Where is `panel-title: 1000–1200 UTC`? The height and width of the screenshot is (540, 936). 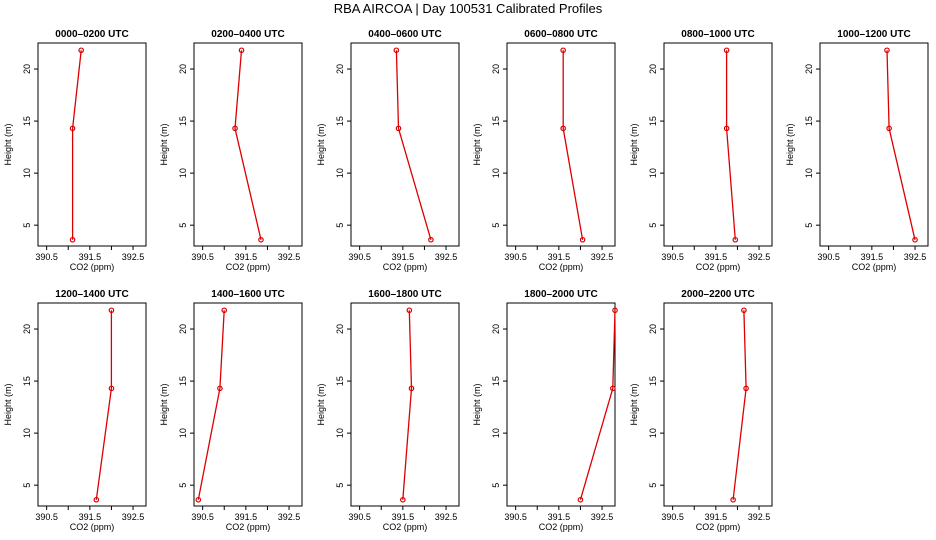
panel-title: 1000–1200 UTC is located at coordinates (873, 34).